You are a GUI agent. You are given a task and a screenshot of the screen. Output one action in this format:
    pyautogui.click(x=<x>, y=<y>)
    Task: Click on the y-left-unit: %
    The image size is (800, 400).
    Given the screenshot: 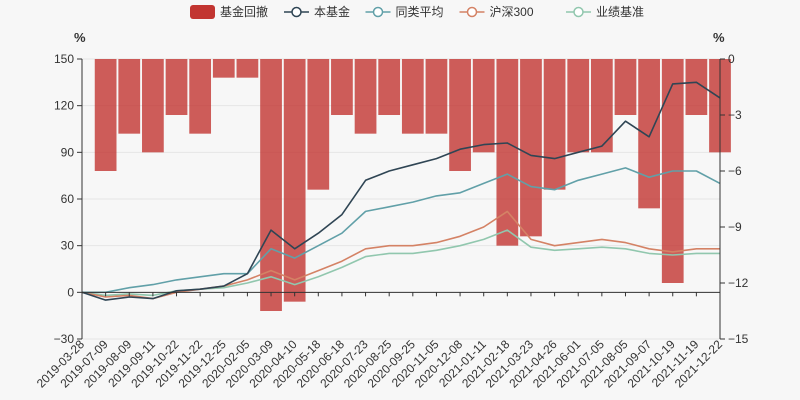 What is the action you would take?
    pyautogui.click(x=80, y=37)
    